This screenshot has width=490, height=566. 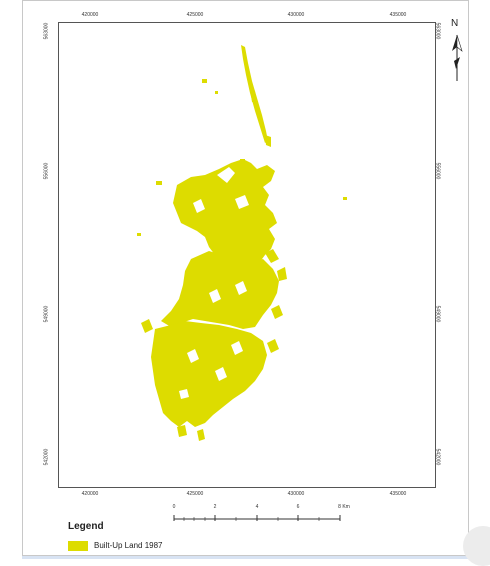 I want to click on legend-title: Legend, so click(x=86, y=526).